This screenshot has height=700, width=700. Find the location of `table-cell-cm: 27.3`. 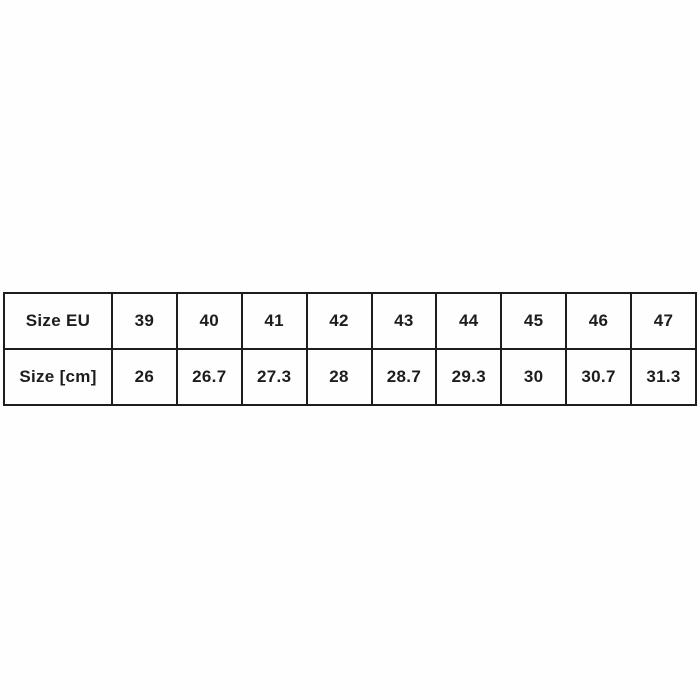

table-cell-cm: 27.3 is located at coordinates (274, 377).